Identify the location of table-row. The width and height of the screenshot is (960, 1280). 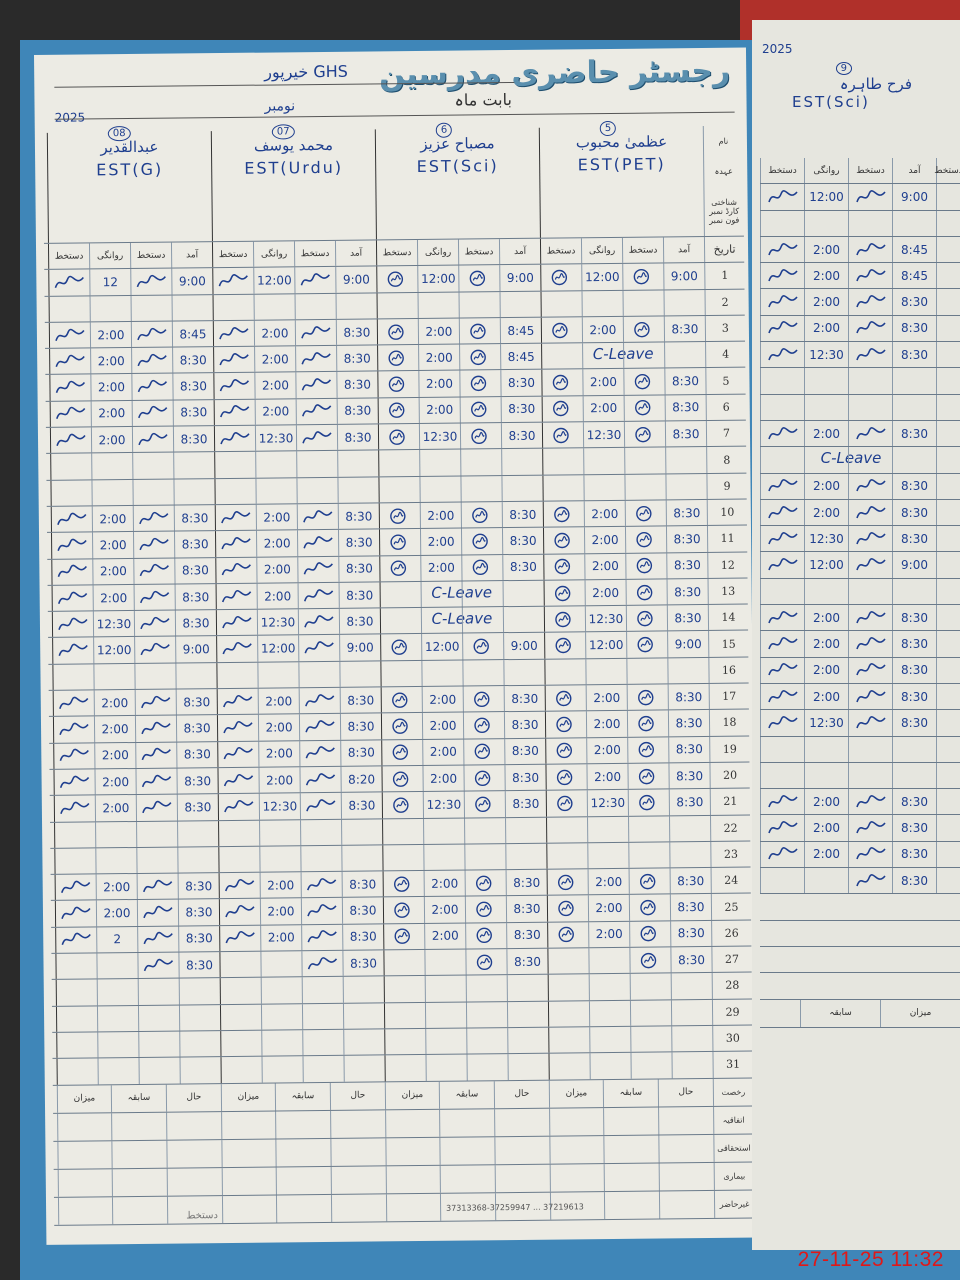
(860, 749).